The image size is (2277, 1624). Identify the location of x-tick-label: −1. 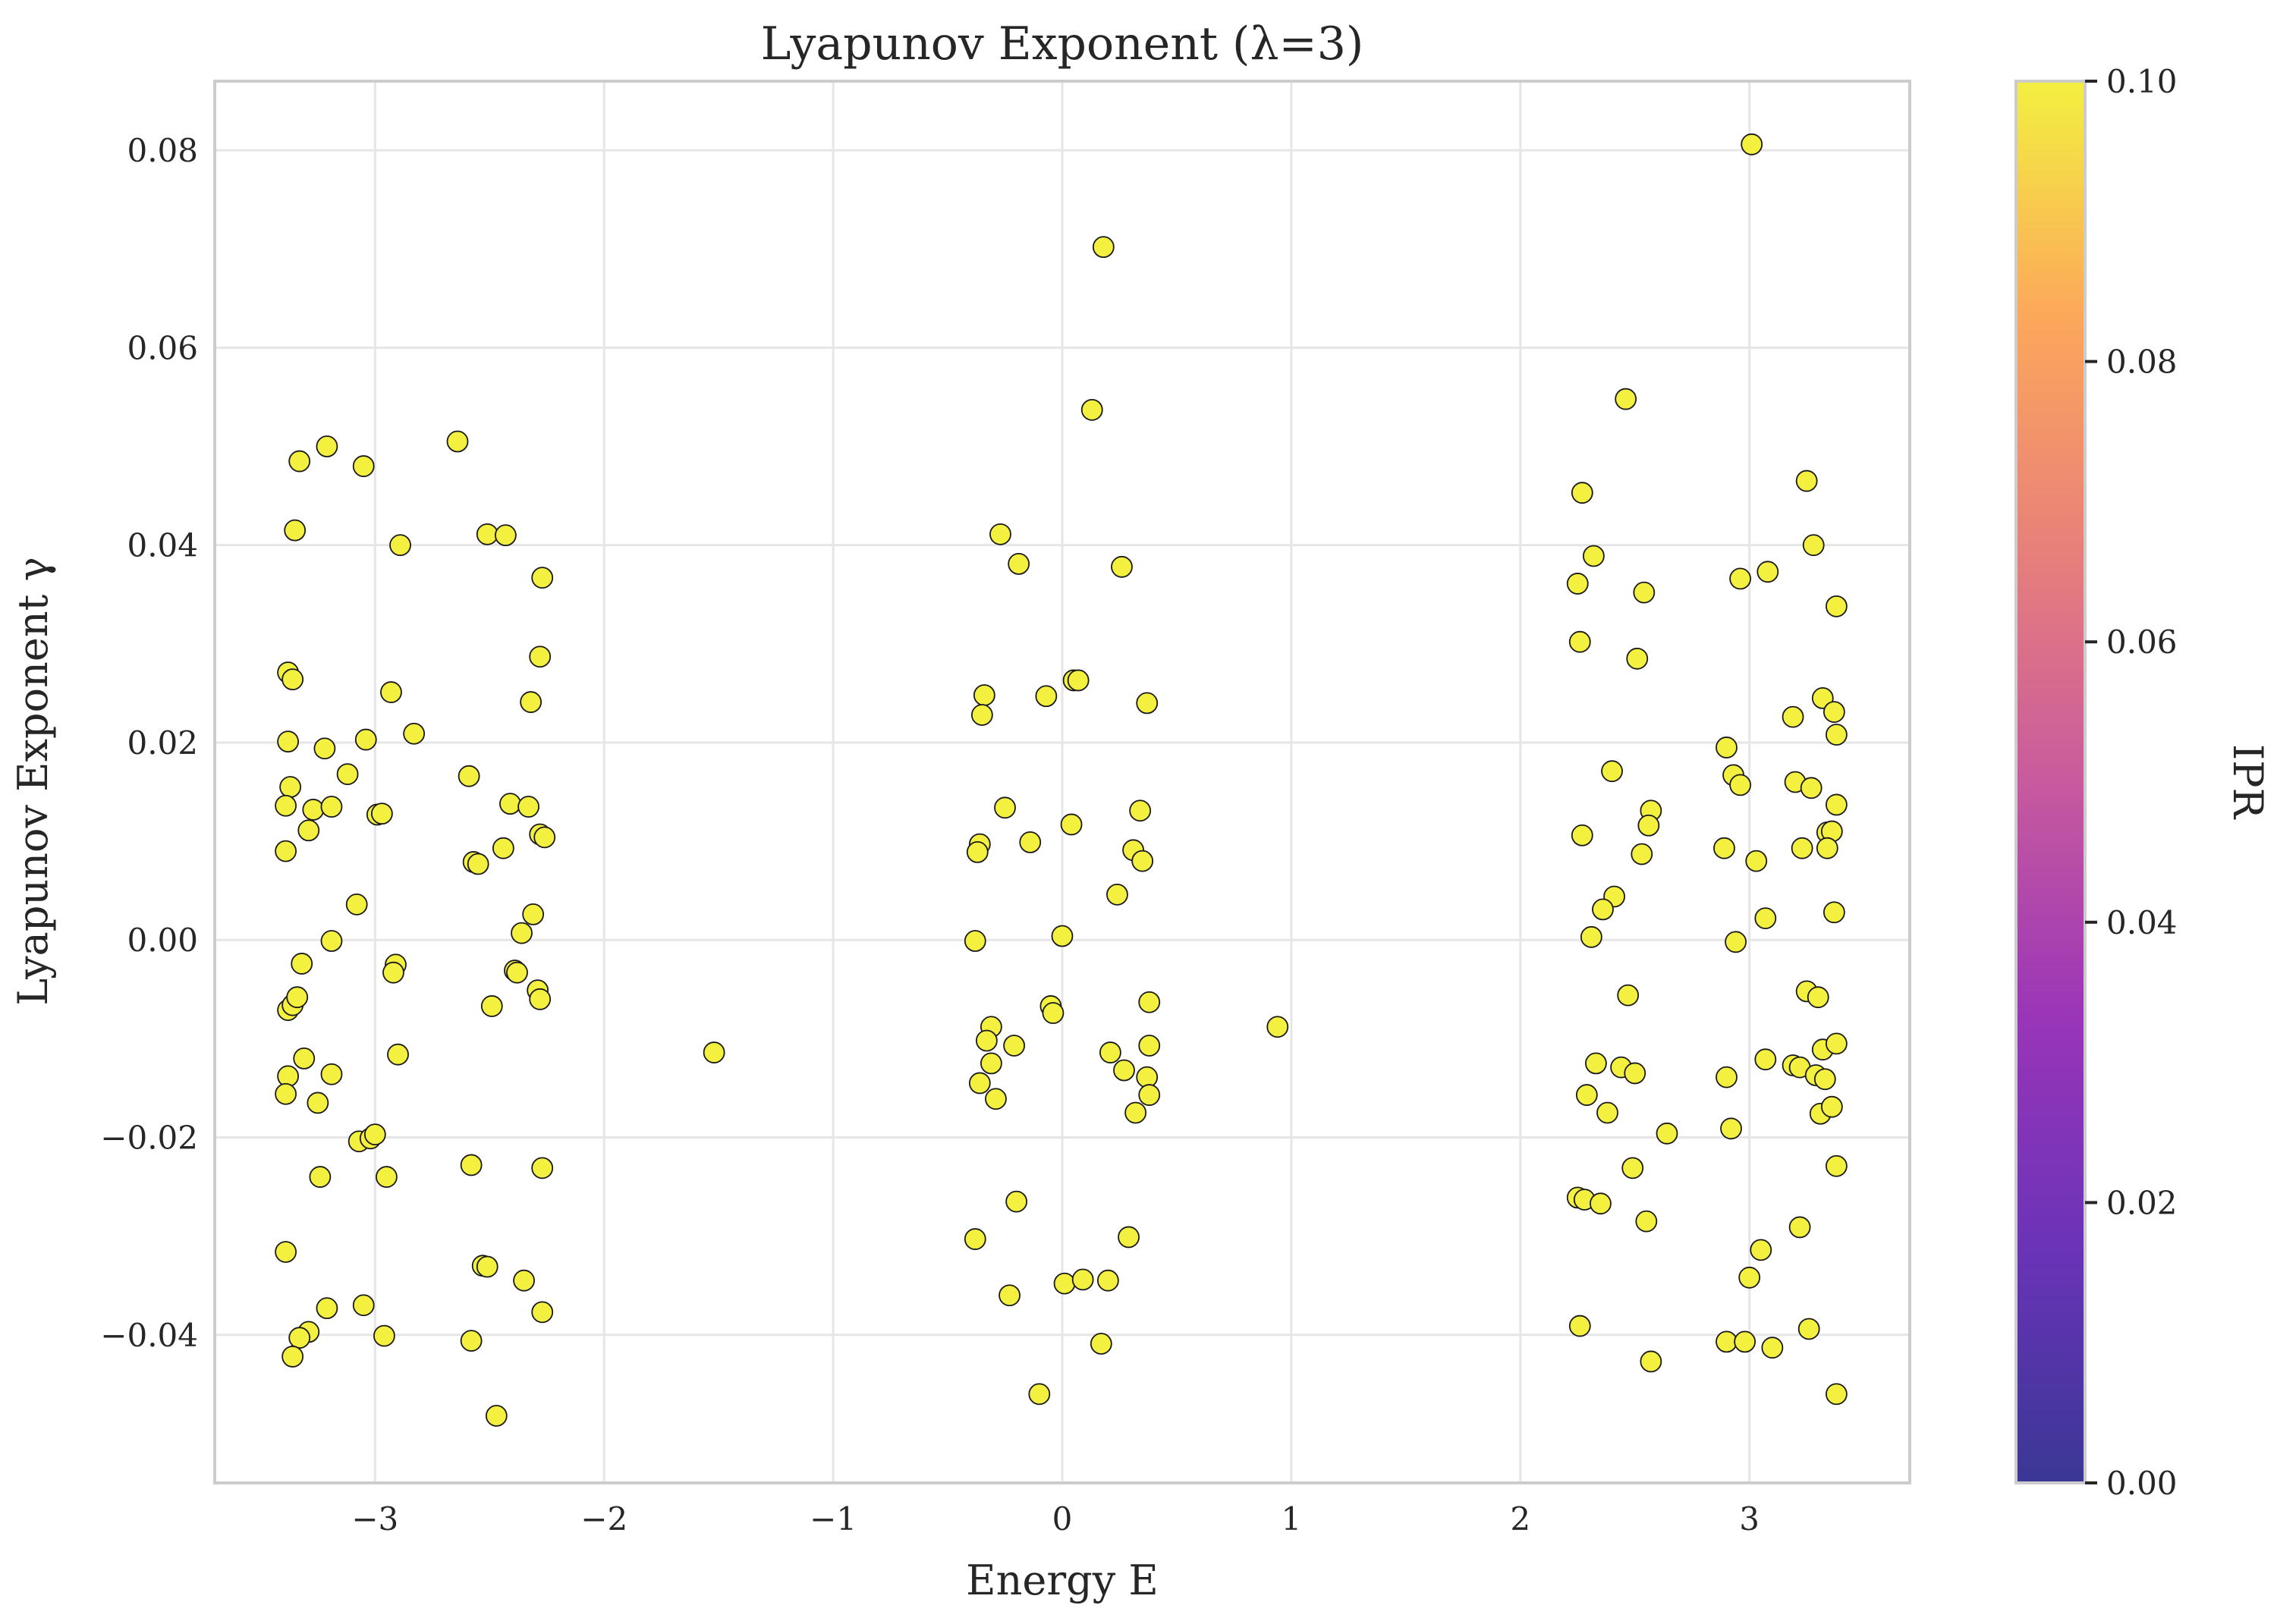
(834, 1519).